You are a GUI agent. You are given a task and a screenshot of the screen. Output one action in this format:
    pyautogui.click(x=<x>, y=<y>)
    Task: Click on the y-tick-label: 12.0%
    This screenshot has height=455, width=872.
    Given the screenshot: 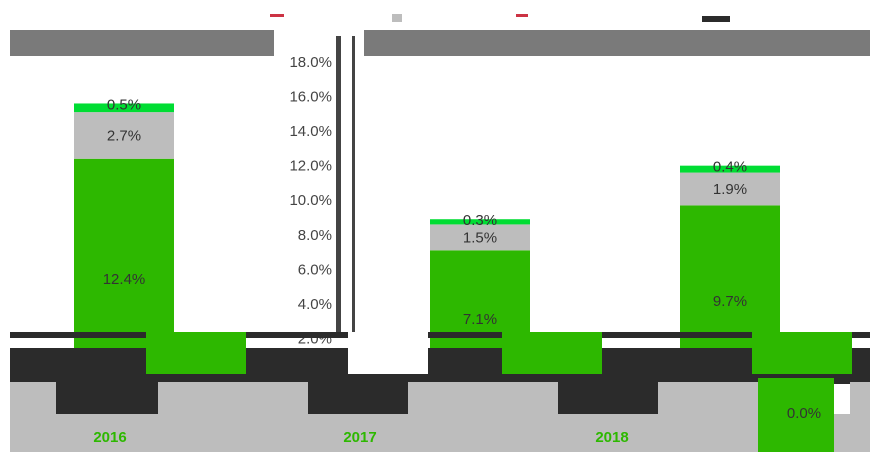 What is the action you would take?
    pyautogui.click(x=310, y=166)
    